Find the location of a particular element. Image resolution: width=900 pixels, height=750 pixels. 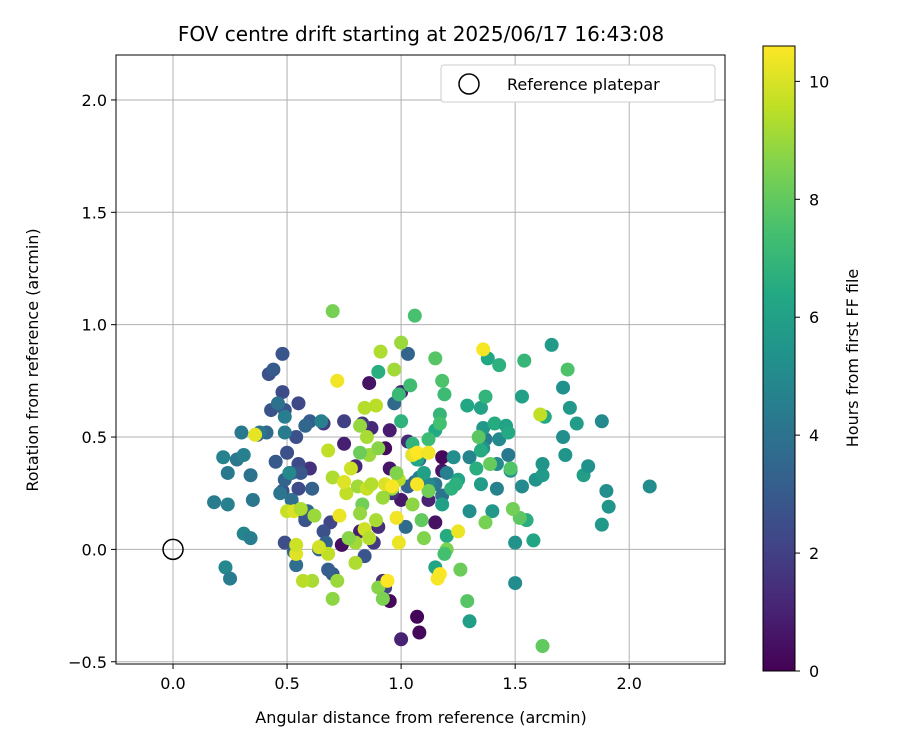

colorbar-tick-label: 10 is located at coordinates (819, 81).